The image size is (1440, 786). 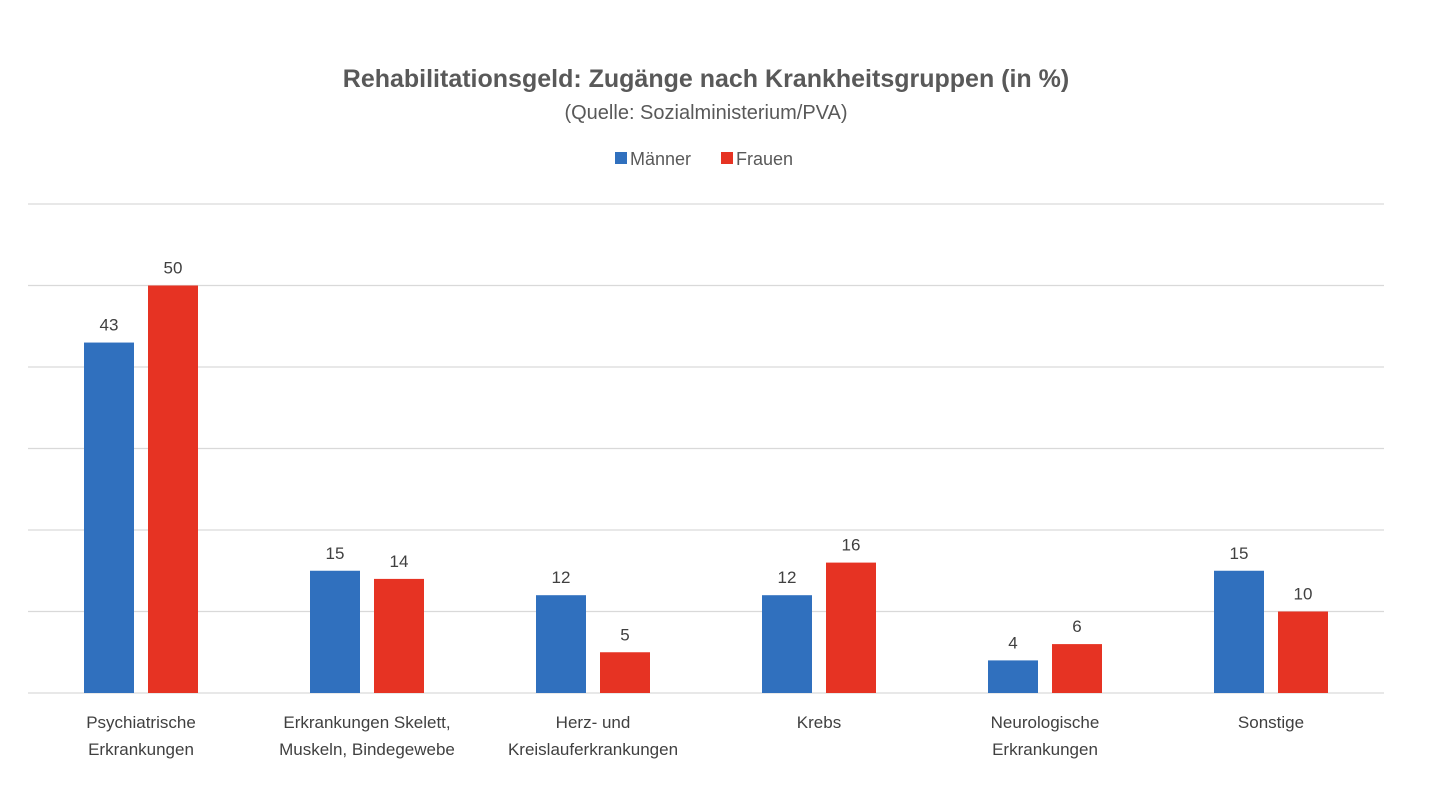 What do you see at coordinates (1271, 722) in the screenshot?
I see `category-label: Sonstige` at bounding box center [1271, 722].